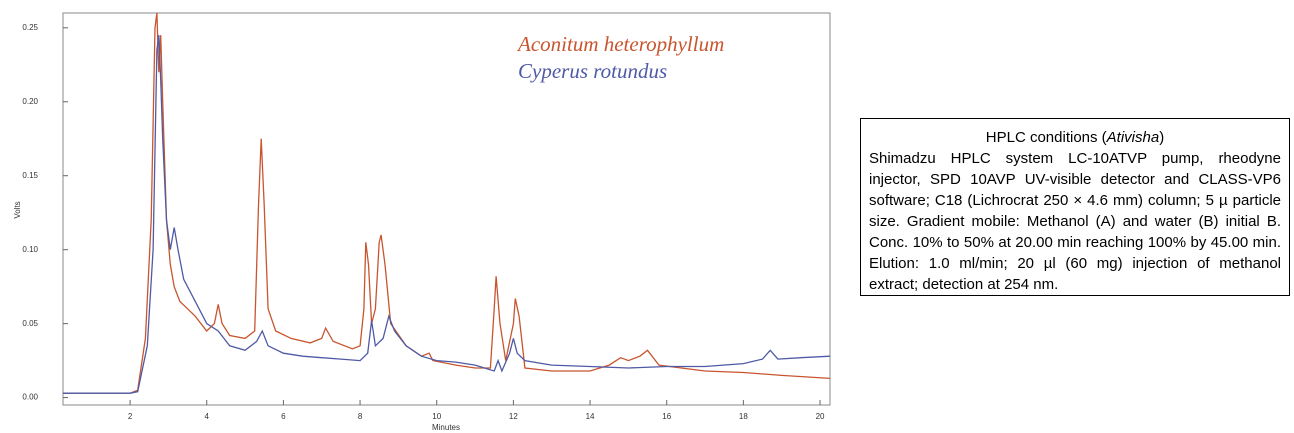 This screenshot has width=1294, height=433. Describe the element at coordinates (1133, 137) in the screenshot. I see `note-title-italic: Ativisha` at that location.